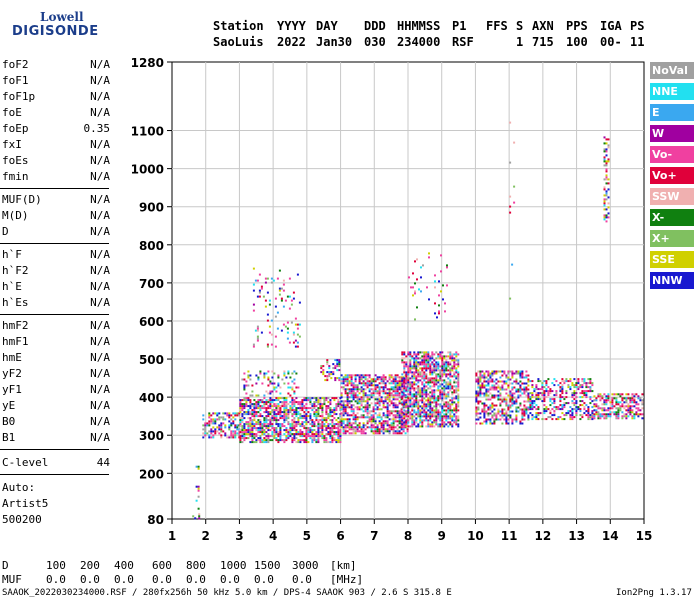  What do you see at coordinates (375, 42) in the screenshot?
I see `header-value: 030` at bounding box center [375, 42].